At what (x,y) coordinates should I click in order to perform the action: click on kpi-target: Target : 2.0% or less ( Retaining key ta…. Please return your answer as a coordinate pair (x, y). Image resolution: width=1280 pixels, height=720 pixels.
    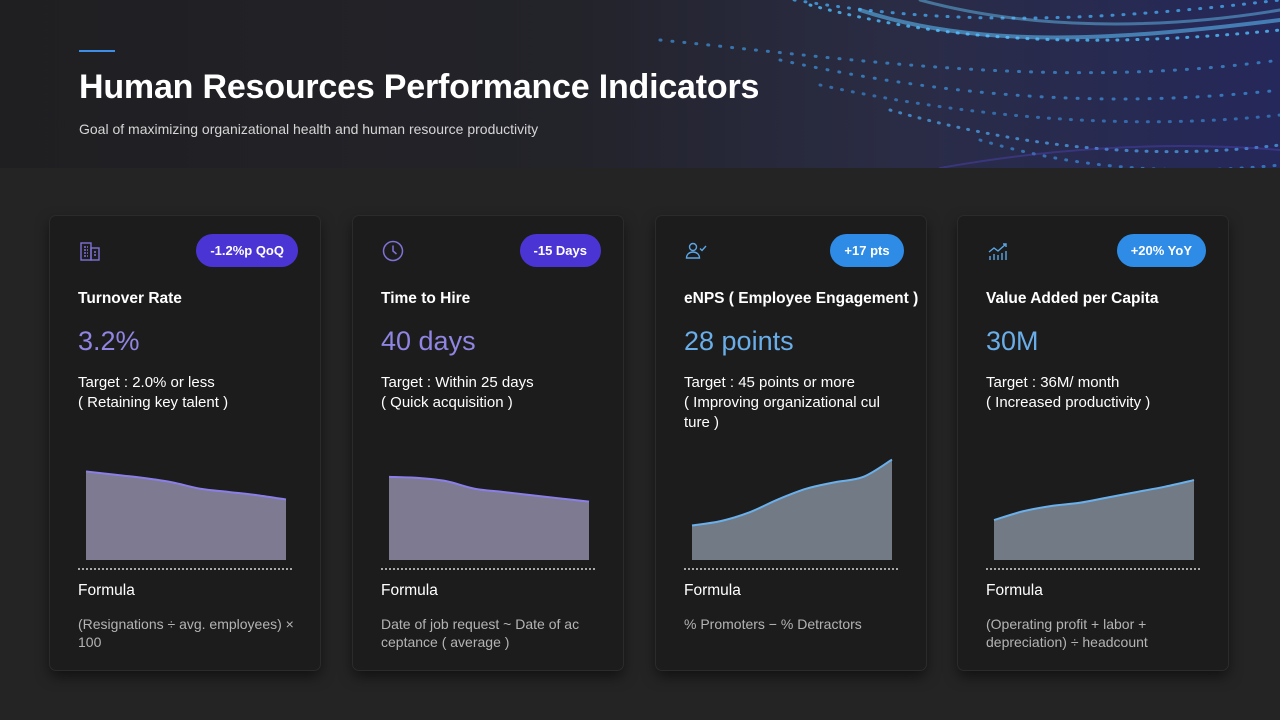
    Looking at the image, I should click on (188, 393).